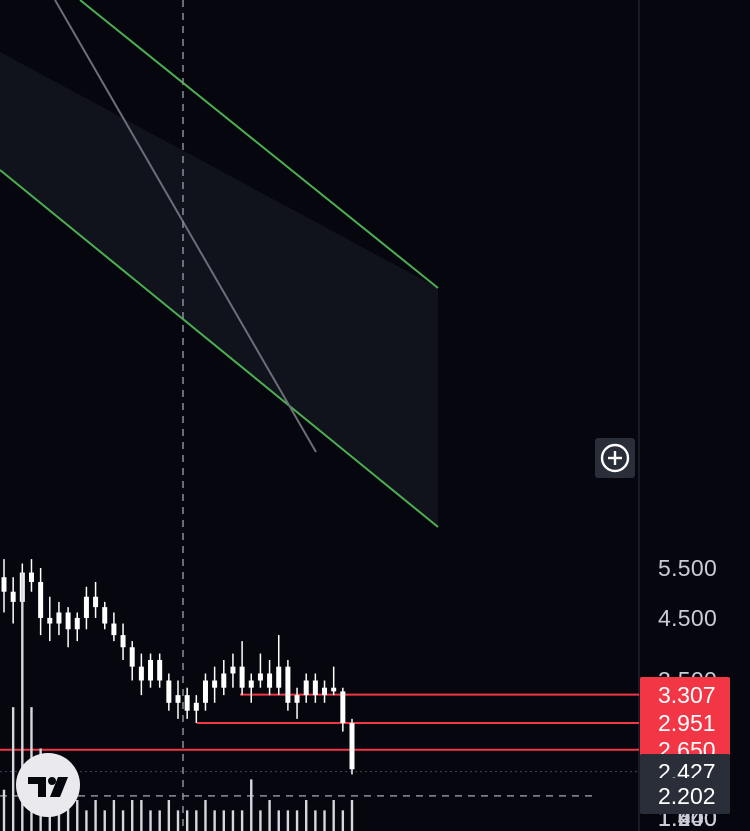  What do you see at coordinates (688, 567) in the screenshot?
I see `axis-tick-label: 5.500` at bounding box center [688, 567].